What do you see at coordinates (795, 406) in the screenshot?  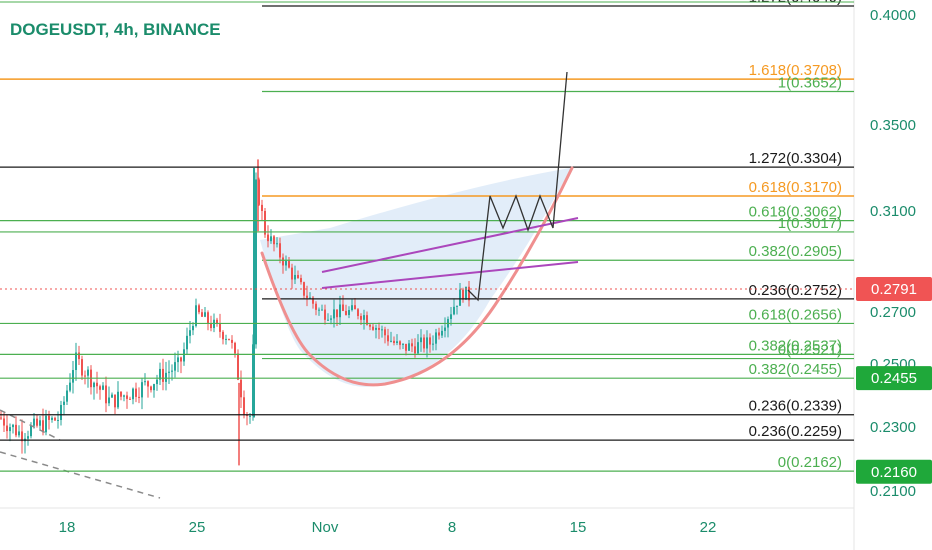 I see `level-label: 0.236(0.2339)` at bounding box center [795, 406].